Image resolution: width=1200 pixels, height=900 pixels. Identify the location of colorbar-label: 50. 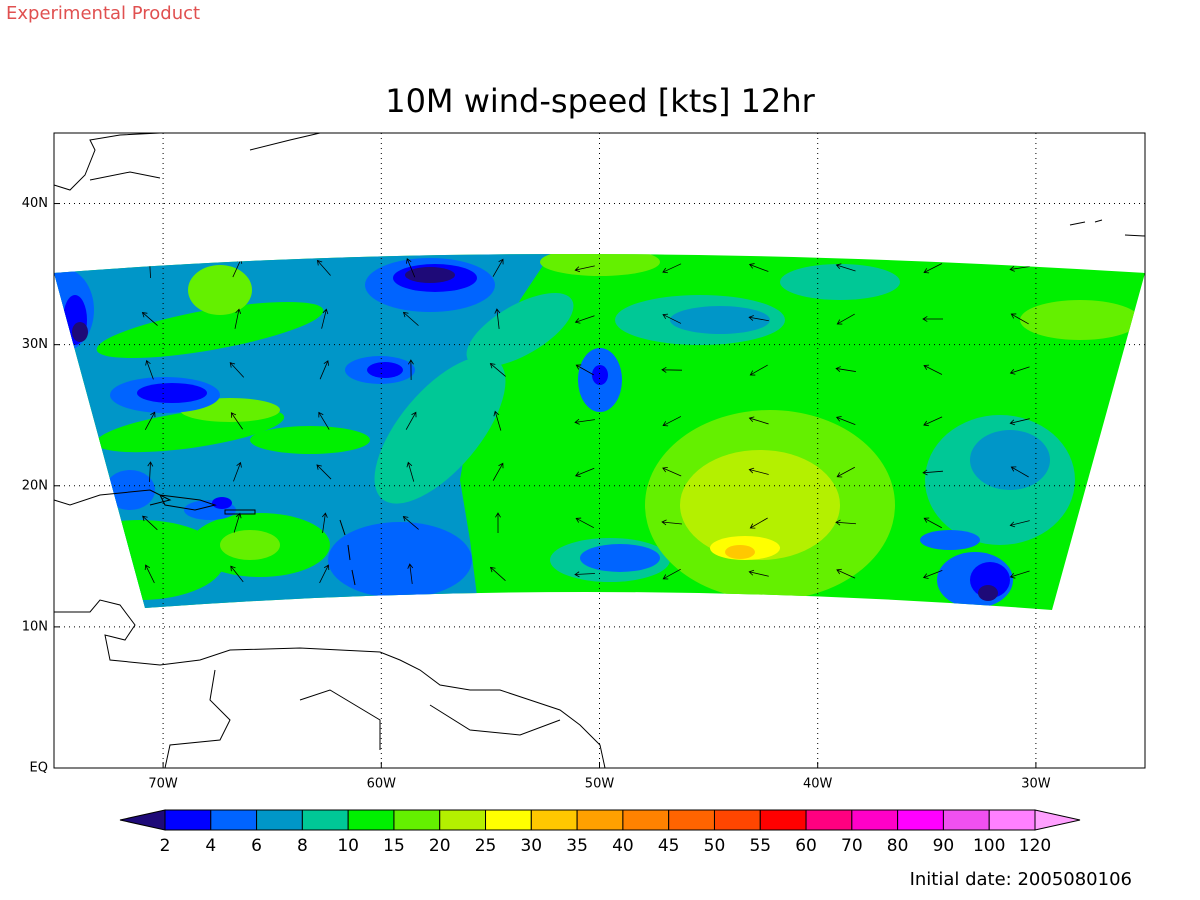
(715, 846).